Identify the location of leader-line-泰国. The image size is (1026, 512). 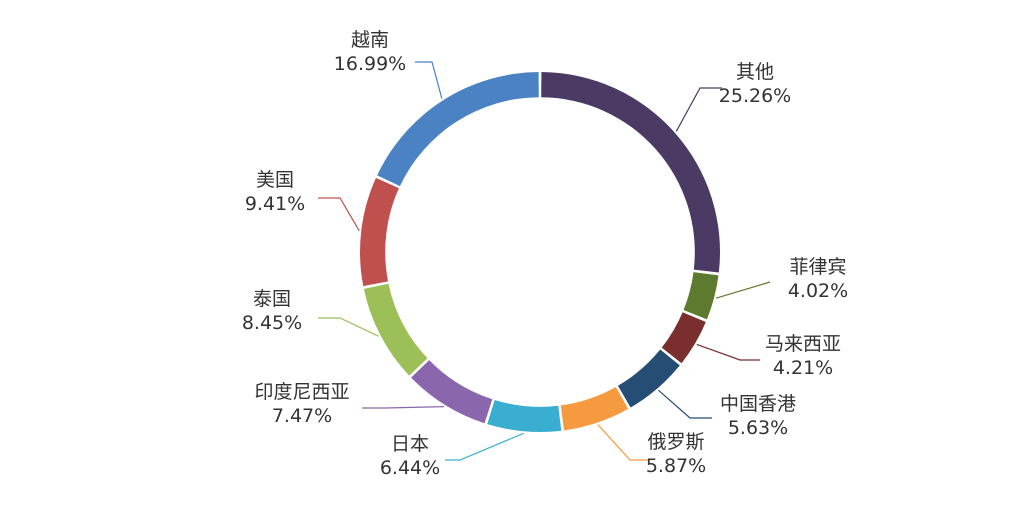
(348, 327).